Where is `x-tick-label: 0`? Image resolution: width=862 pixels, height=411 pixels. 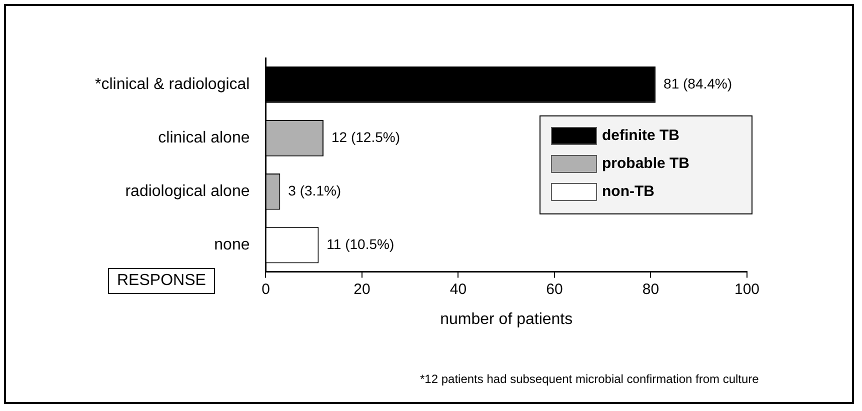 x-tick-label: 0 is located at coordinates (266, 289).